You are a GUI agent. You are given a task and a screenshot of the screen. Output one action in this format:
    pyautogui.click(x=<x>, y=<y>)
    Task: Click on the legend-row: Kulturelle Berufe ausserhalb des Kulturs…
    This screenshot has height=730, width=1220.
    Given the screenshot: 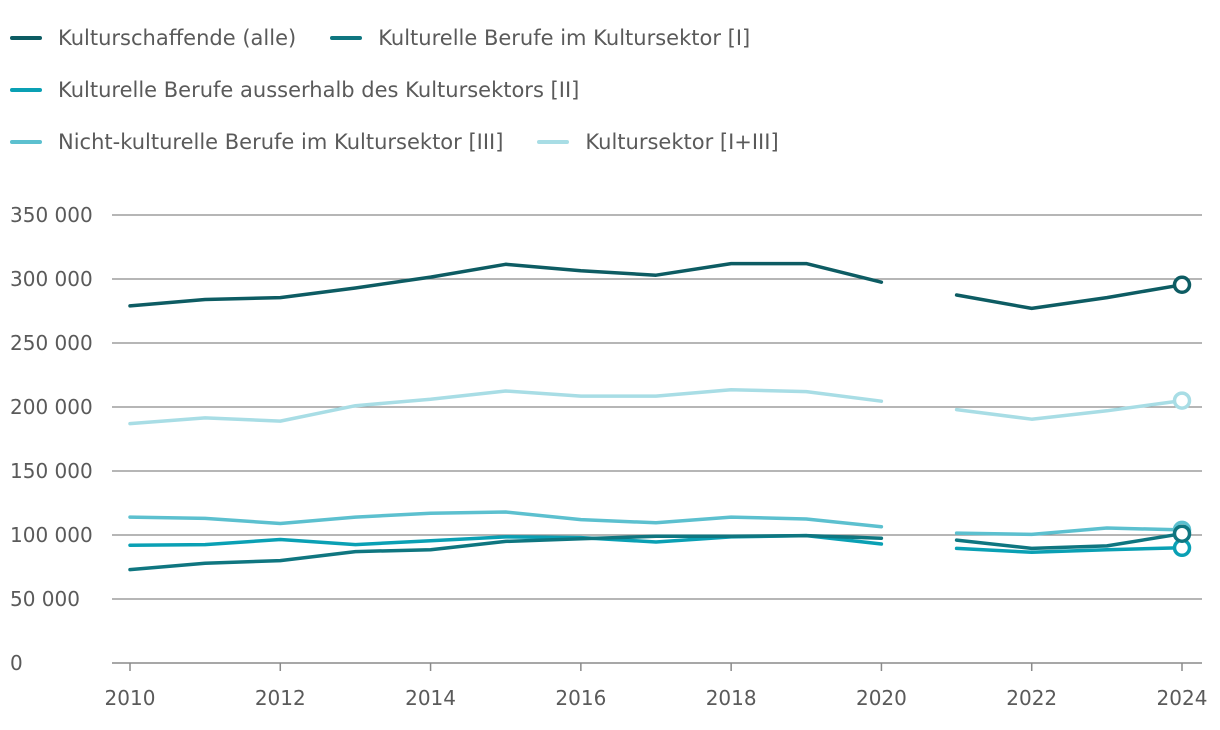 What is the action you would take?
    pyautogui.click(x=610, y=90)
    